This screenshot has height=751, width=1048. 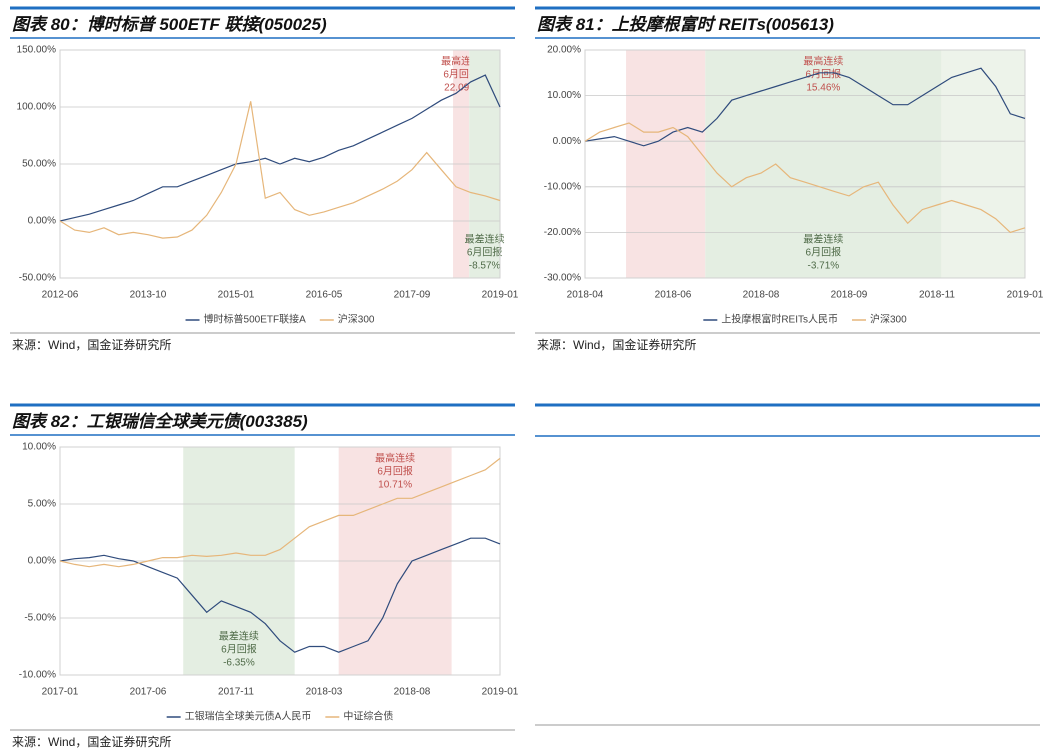 I want to click on legend-label: 中证综合债, so click(x=368, y=716).